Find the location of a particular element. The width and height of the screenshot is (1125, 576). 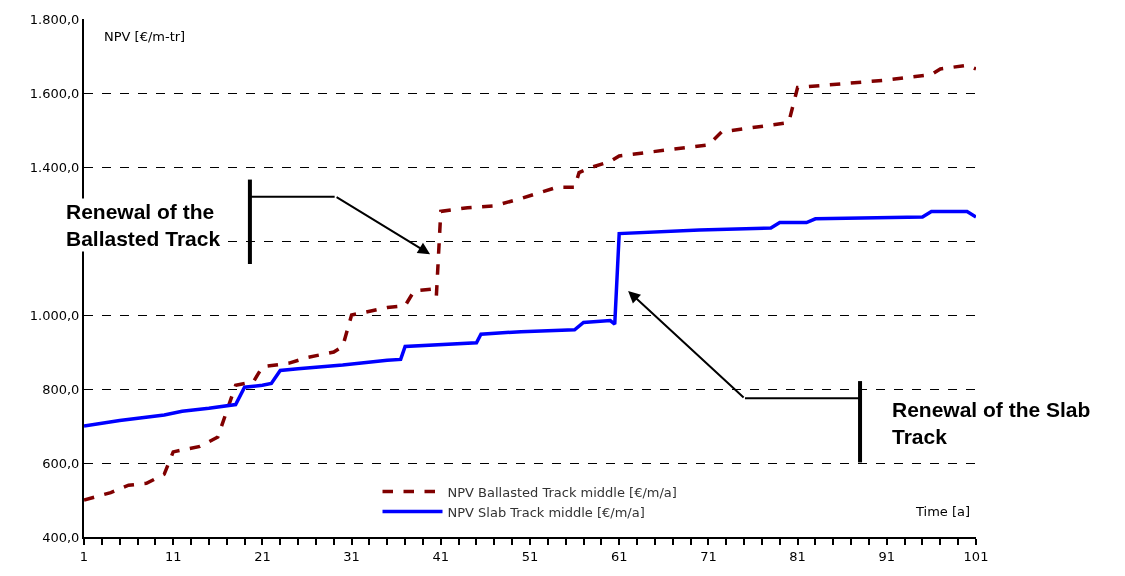

annotation: Renewal of the Slab Track is located at coordinates (991, 423).